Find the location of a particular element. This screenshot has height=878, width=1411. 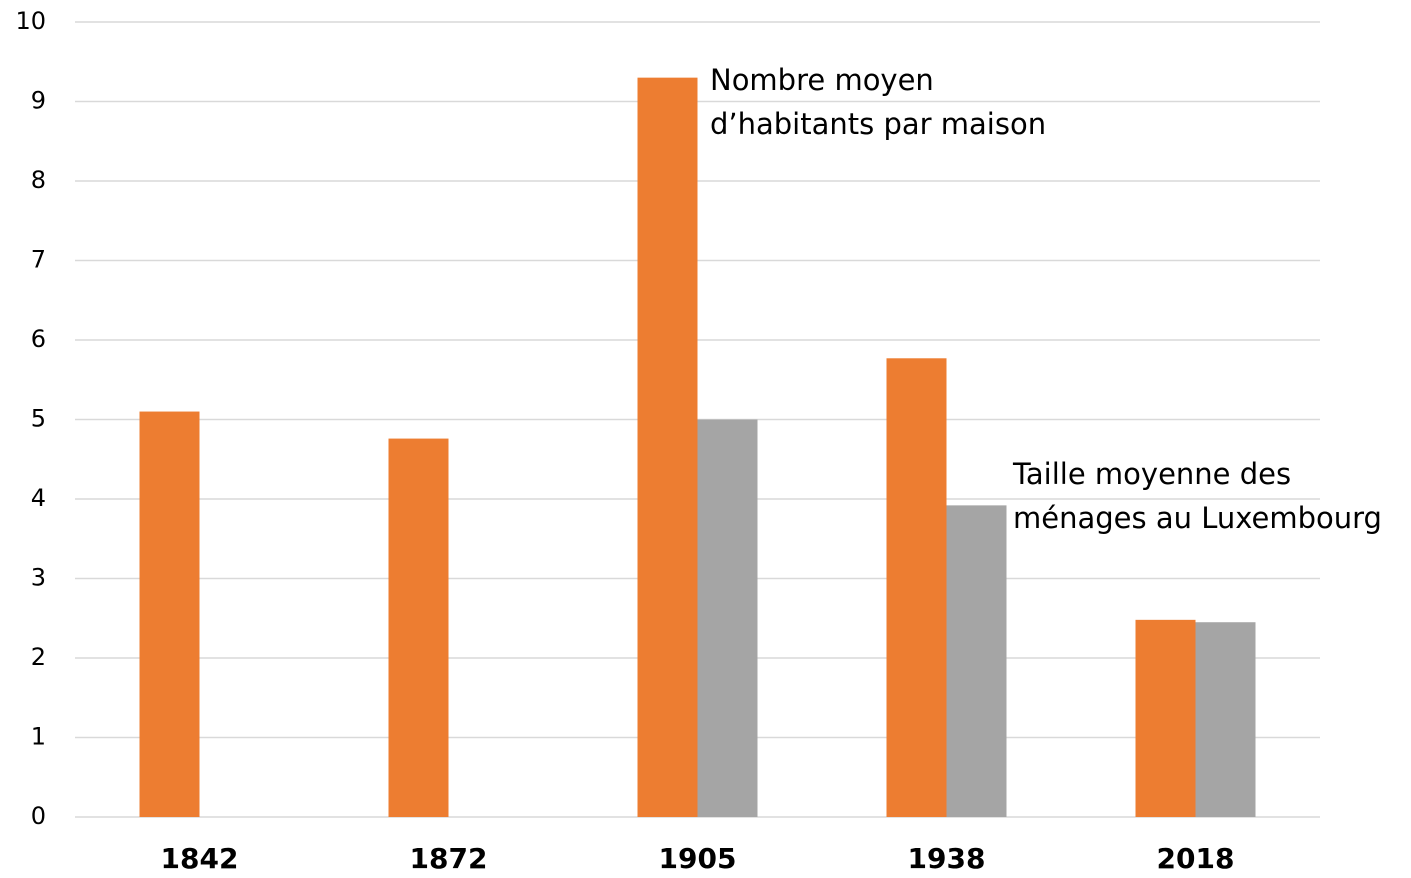

series-label: Nombre moyen d’habitants par maison is located at coordinates (878, 102).